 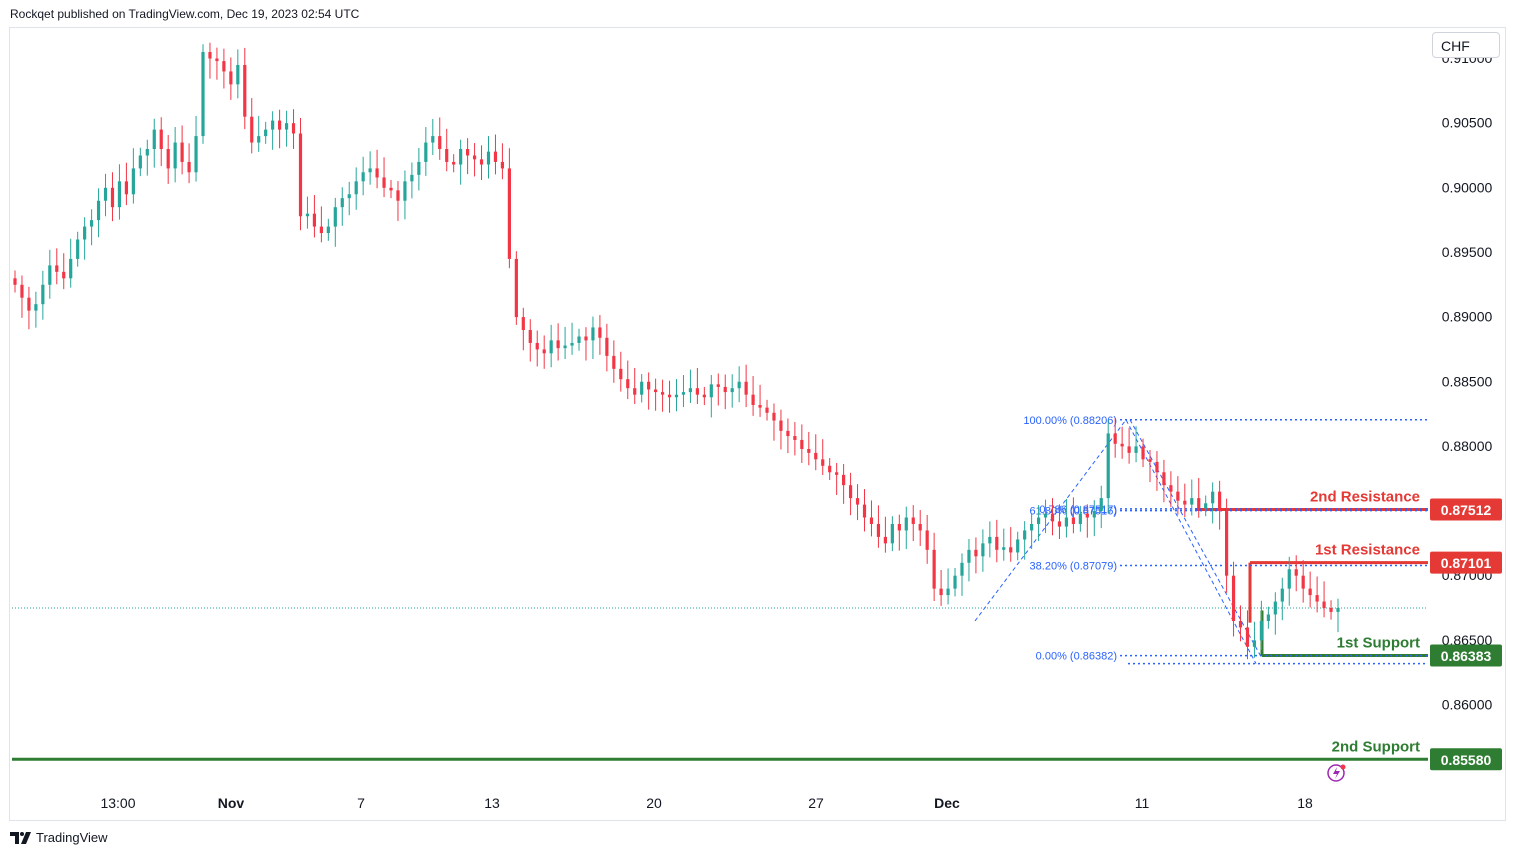 I want to click on time-axis: 13:00 Nov 7 13 20 27 Dec 11 18, so click(x=706, y=803).